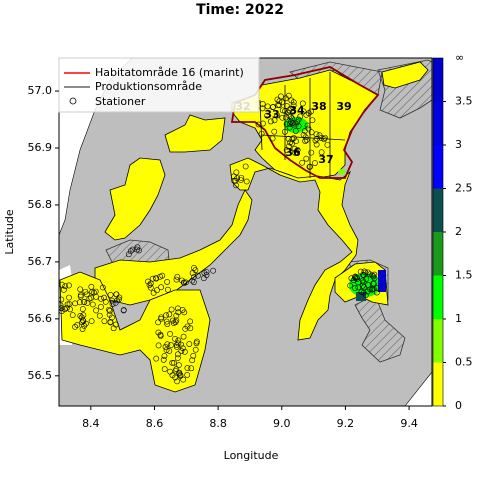 This screenshot has height=480, width=480. I want to click on area-label: 38, so click(318, 106).